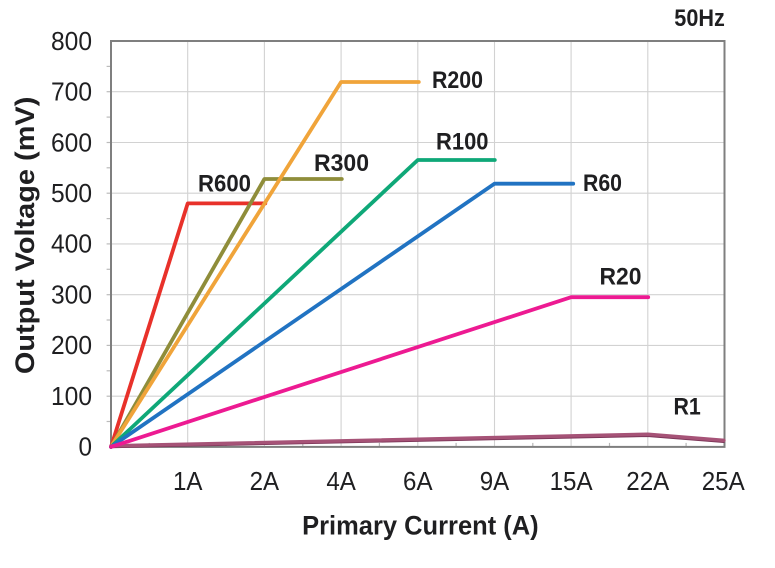 The image size is (775, 568). Describe the element at coordinates (462, 141) in the screenshot. I see `svg-text: R100` at that location.